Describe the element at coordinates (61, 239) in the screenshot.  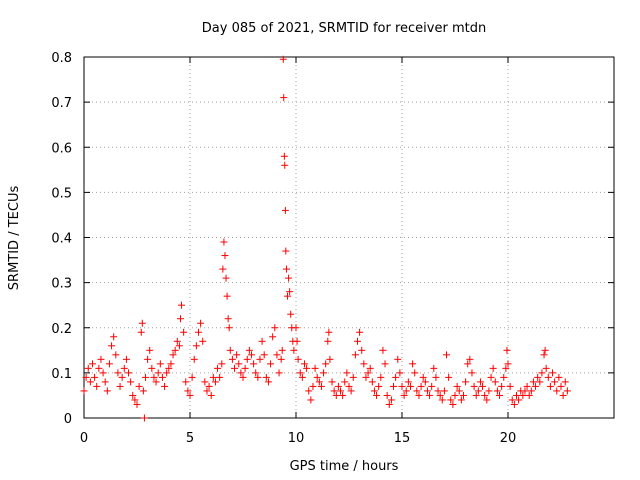
I see `y-tick-label: 0.4` at that location.